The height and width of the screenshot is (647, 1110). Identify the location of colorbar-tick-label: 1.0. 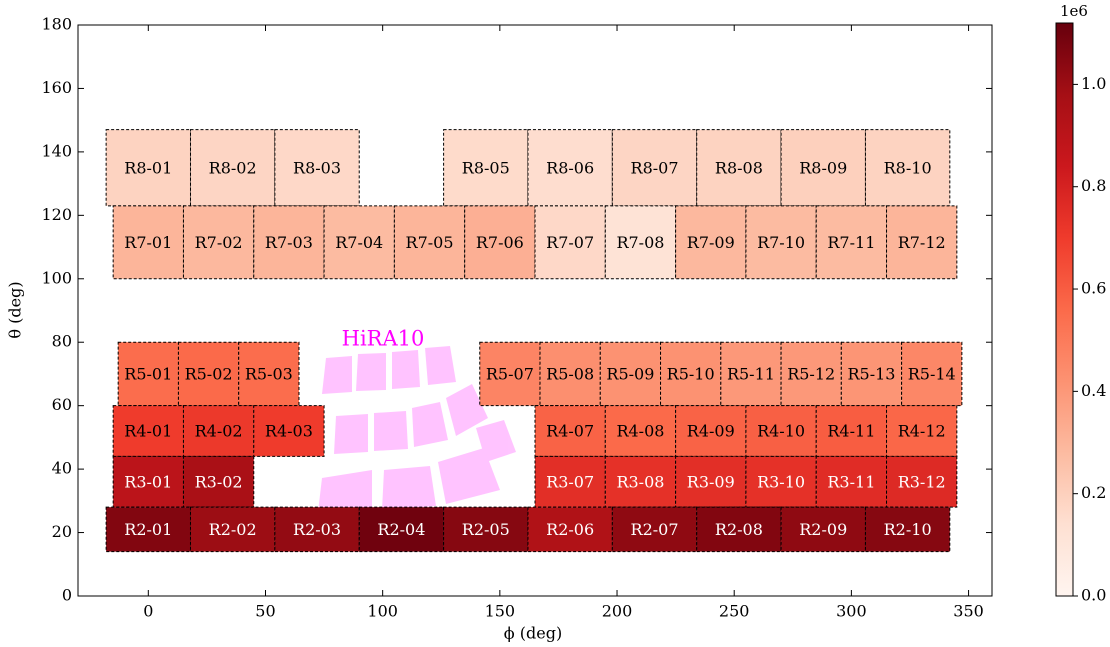
(1093, 83).